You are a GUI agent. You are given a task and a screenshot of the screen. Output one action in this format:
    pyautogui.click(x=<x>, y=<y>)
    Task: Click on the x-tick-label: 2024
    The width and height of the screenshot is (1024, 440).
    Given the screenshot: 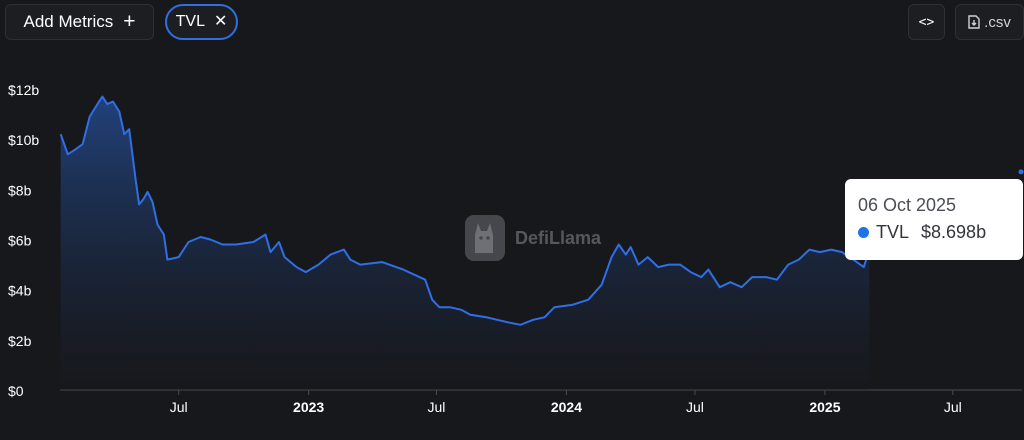 What is the action you would take?
    pyautogui.click(x=566, y=407)
    